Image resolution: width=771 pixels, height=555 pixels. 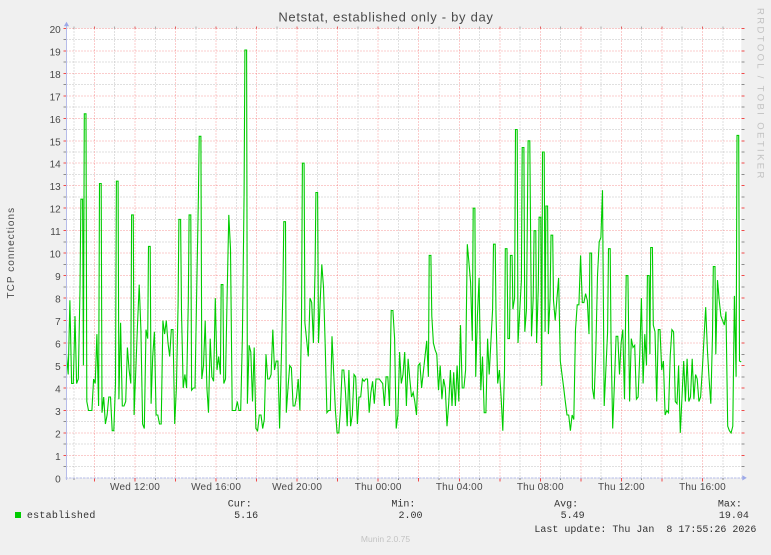 I want to click on svg-text: 2, so click(x=58, y=434).